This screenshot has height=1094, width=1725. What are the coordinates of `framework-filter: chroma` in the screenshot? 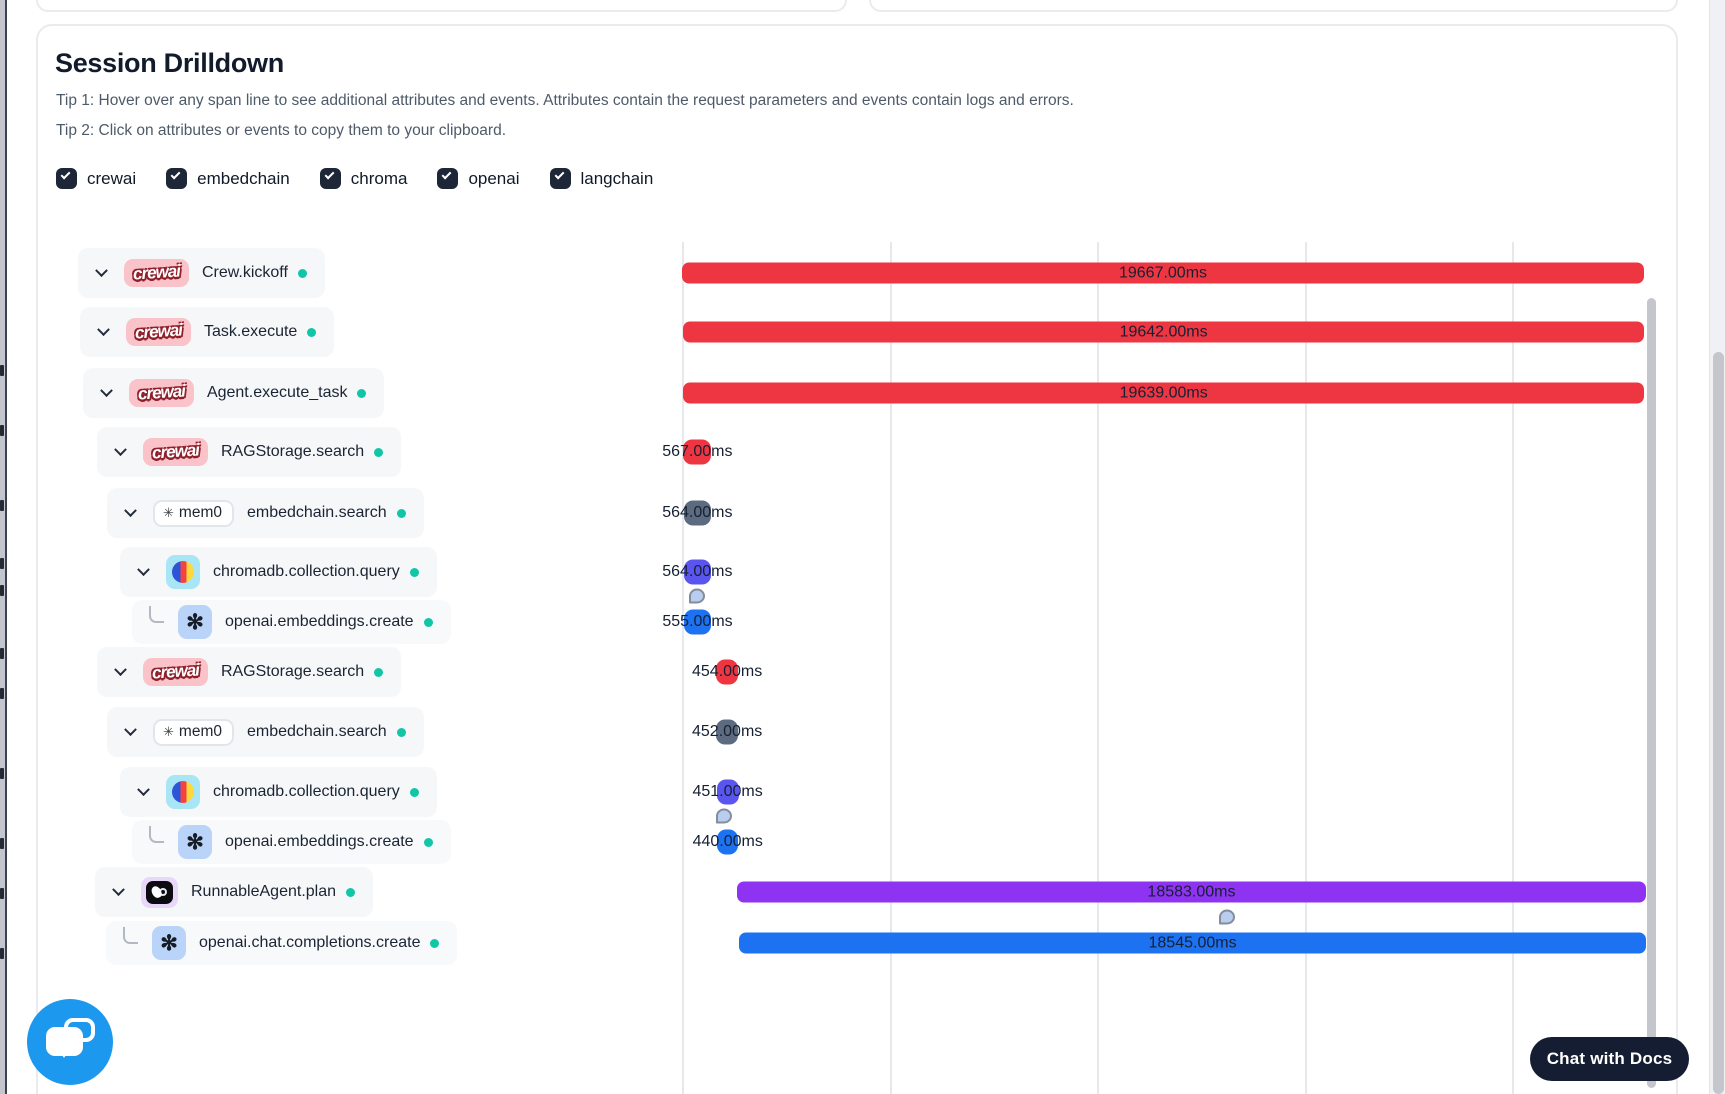 It's located at (363, 178).